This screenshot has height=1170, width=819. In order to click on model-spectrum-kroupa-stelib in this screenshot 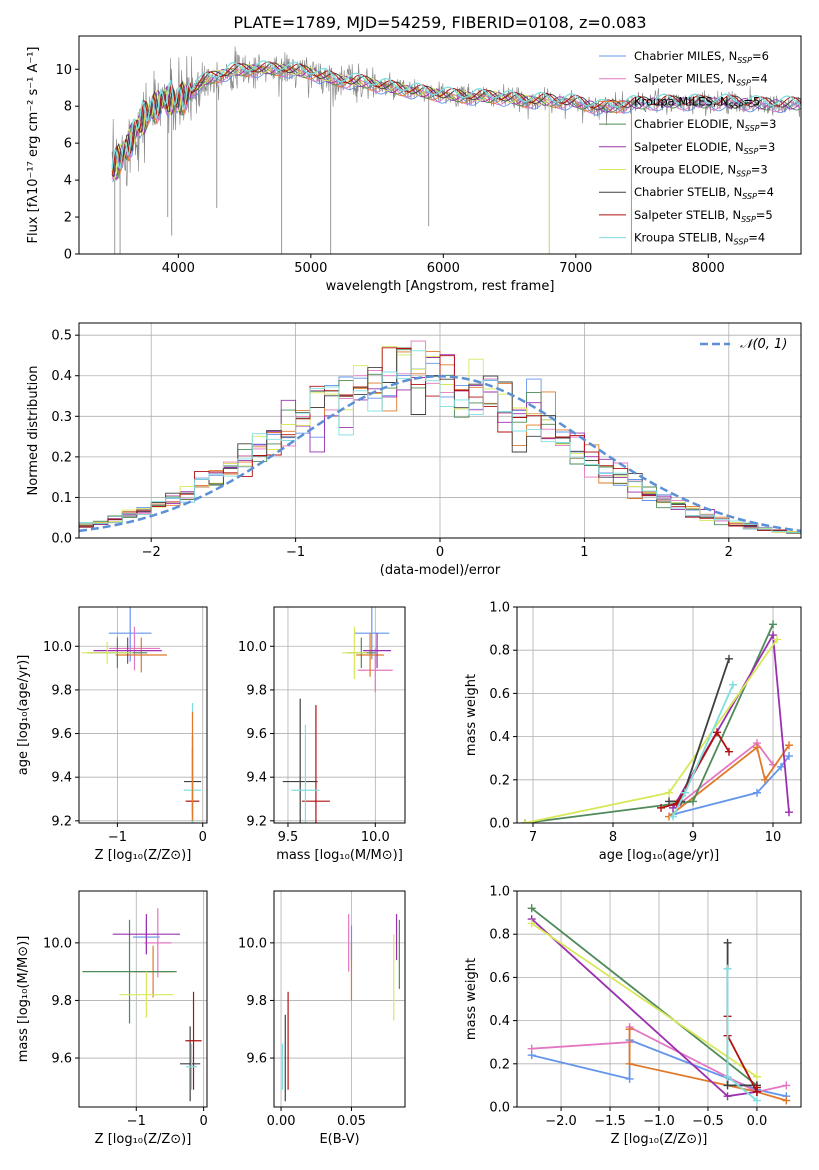, I will do `click(456, 115)`.